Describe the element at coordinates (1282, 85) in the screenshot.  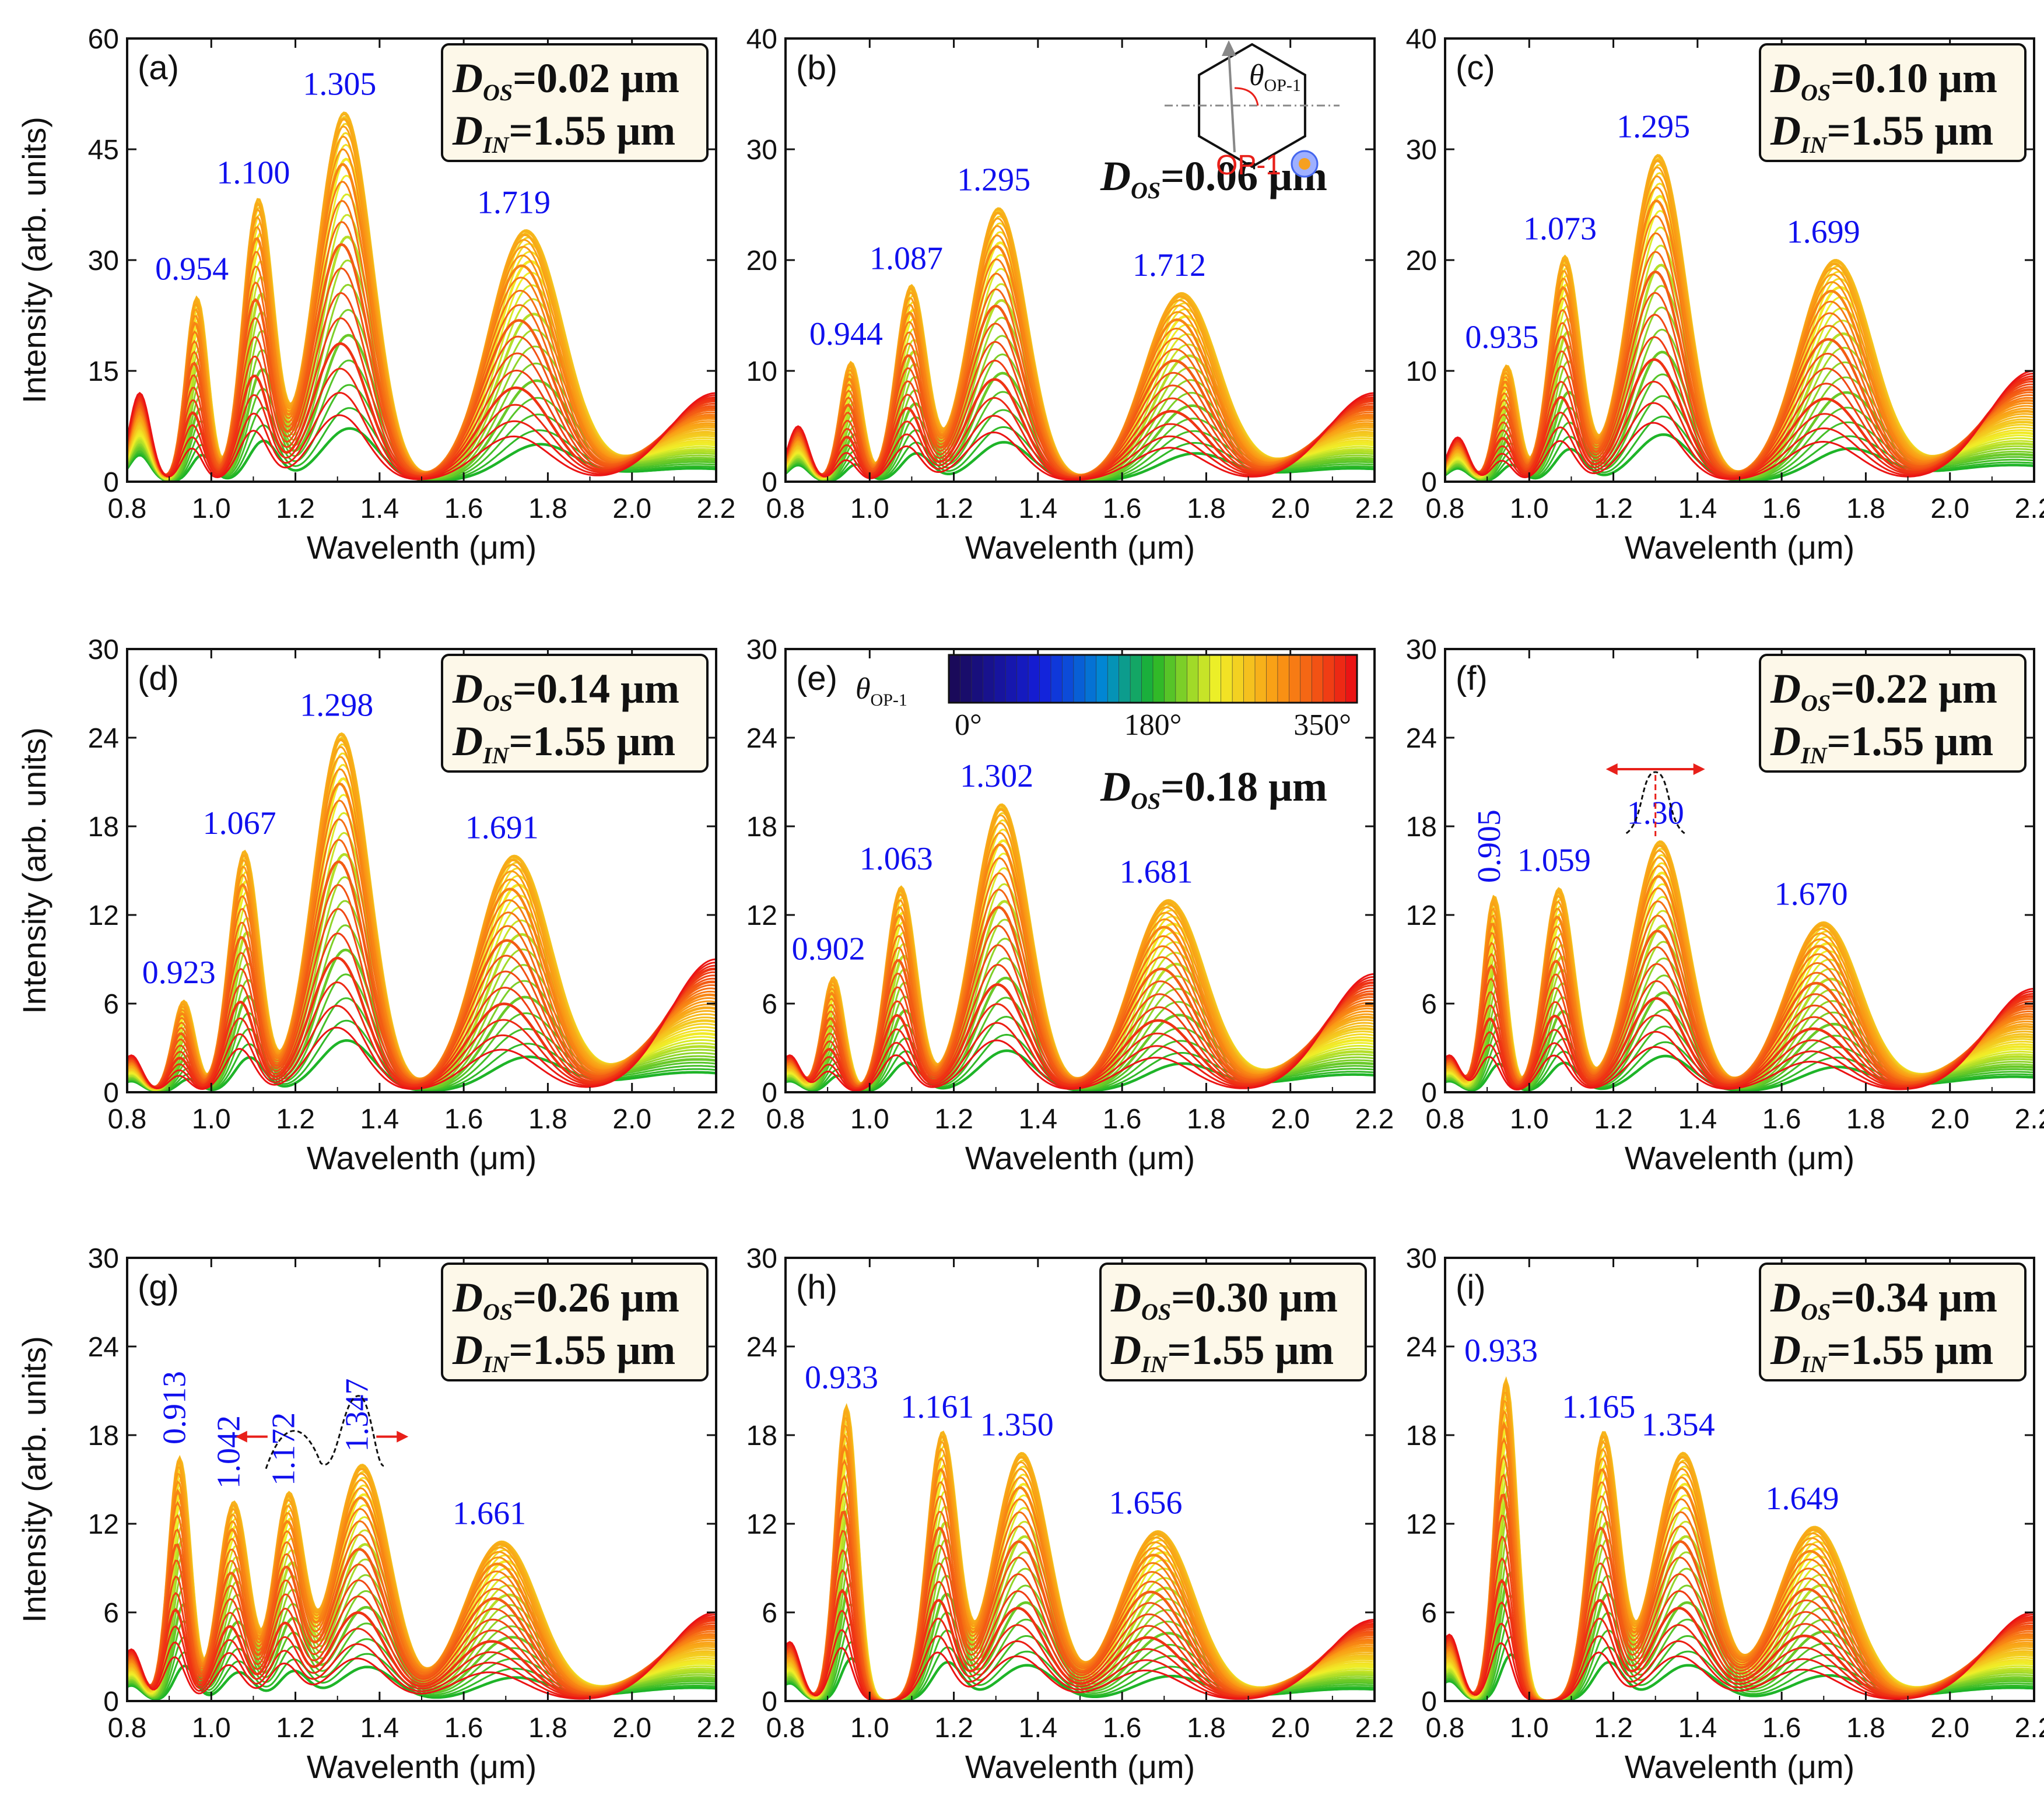
I see `theta-subscript: OP-1` at that location.